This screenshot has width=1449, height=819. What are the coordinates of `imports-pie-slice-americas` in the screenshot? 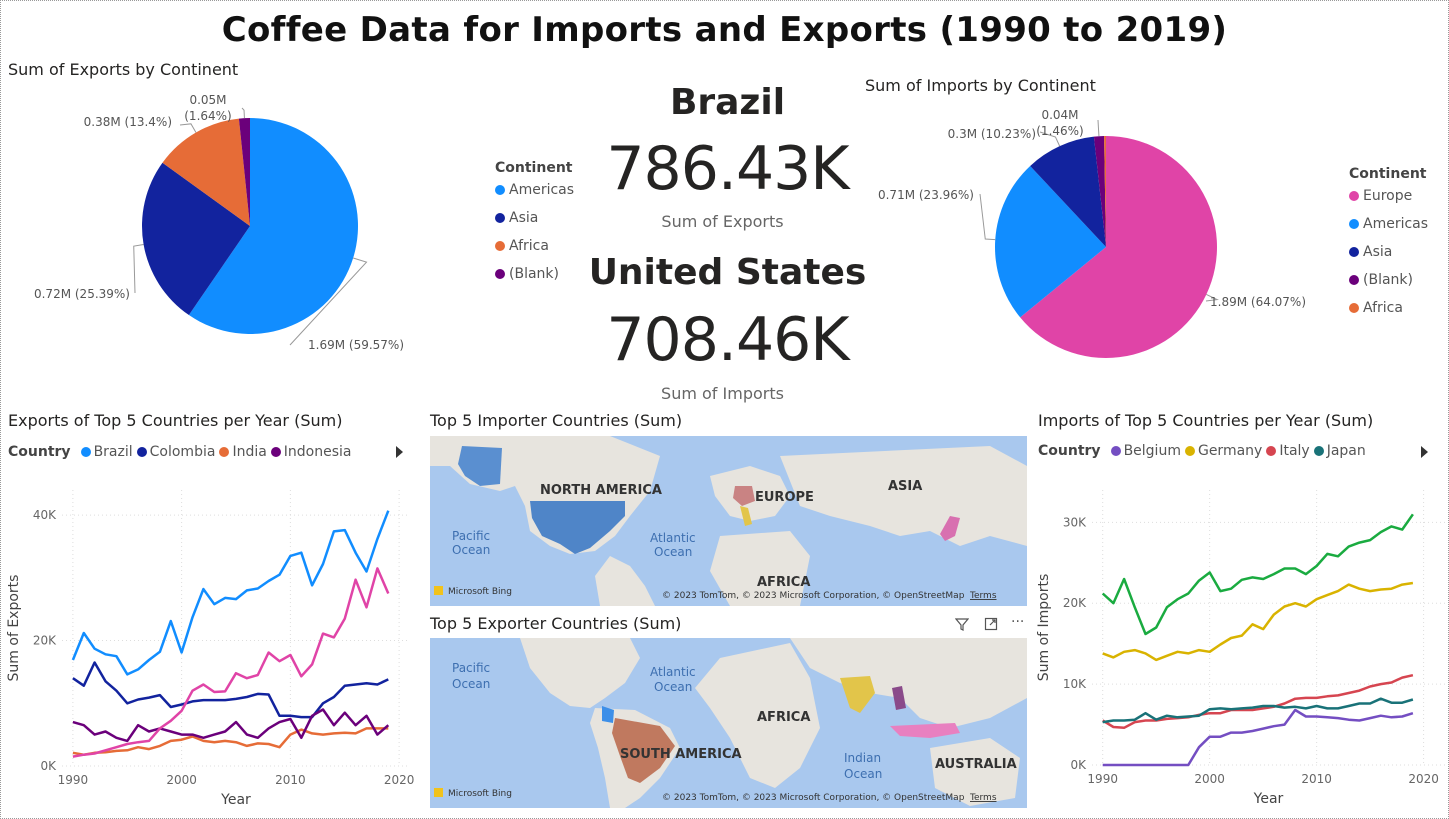 It's located at (1050, 241).